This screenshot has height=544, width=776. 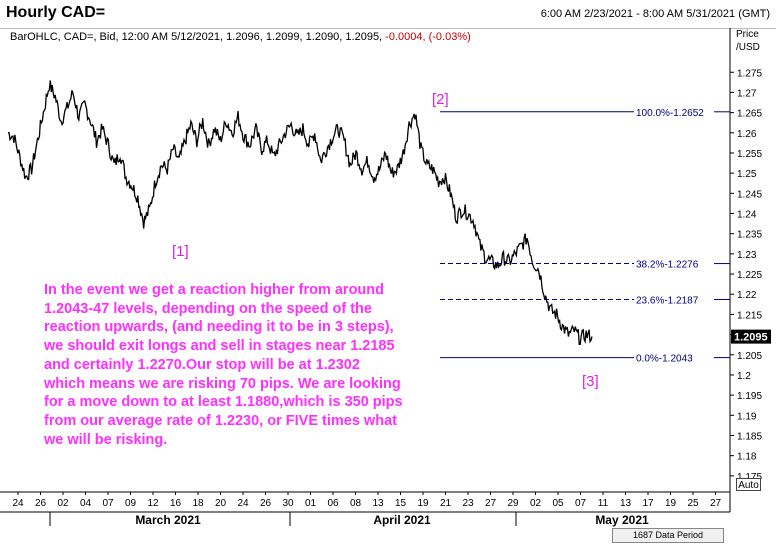 I want to click on x-tick-label: 18, so click(x=198, y=503).